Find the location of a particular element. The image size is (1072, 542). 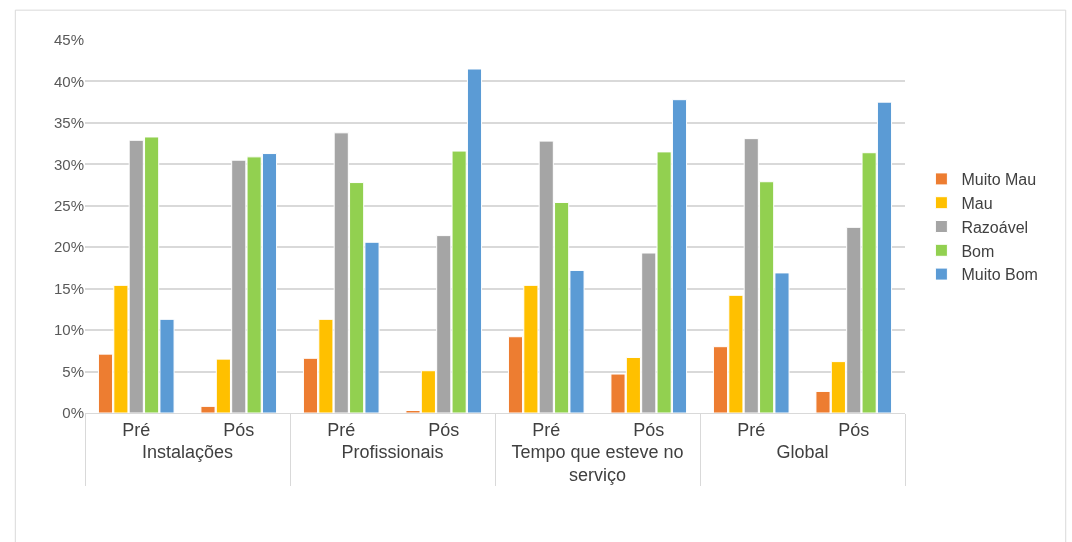

y-tick-label: 35% is located at coordinates (68, 123).